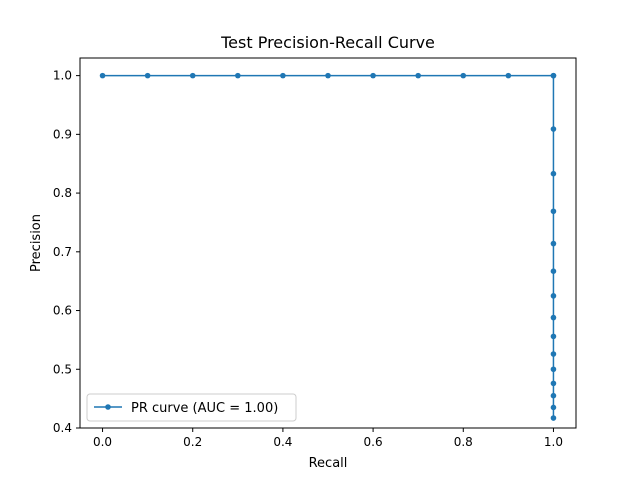 The image size is (640, 480). I want to click on y-axis-label: Precision, so click(36, 243).